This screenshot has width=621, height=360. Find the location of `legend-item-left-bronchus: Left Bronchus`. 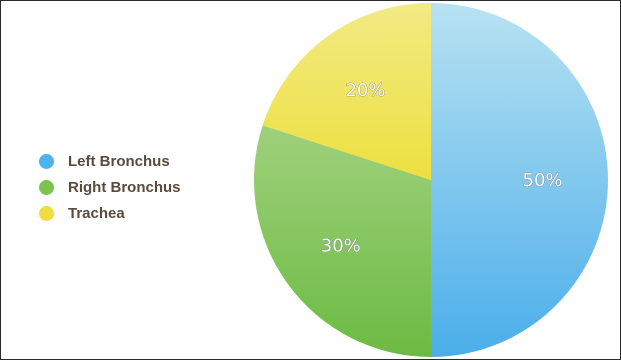

legend-item-left-bronchus: Left Bronchus is located at coordinates (110, 161).